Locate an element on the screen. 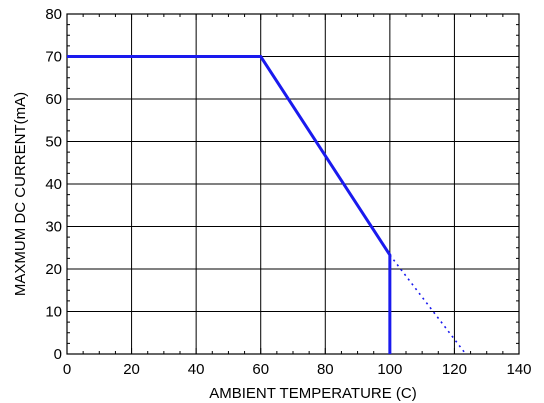 The image size is (544, 403). x-tick-label: 40 is located at coordinates (196, 369).